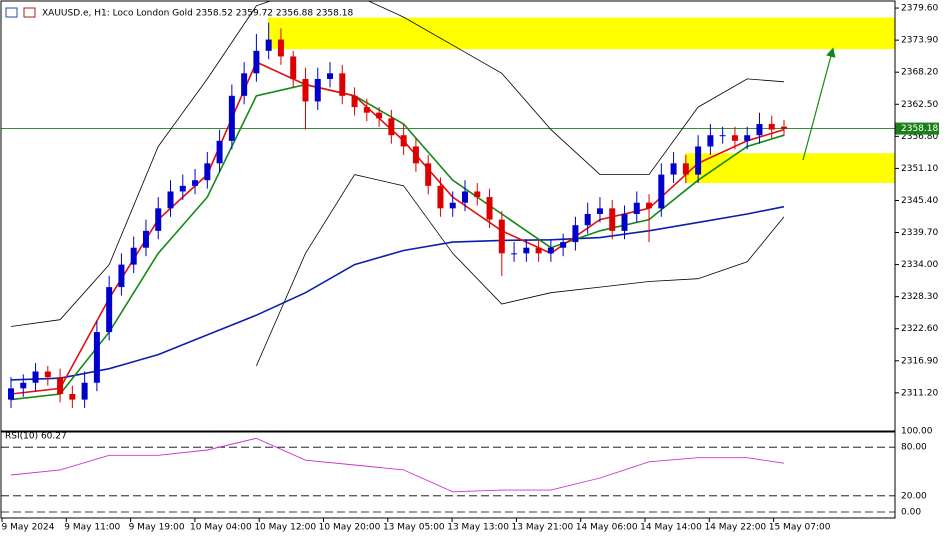 The image size is (950, 538). What do you see at coordinates (157, 528) in the screenshot?
I see `x-tick-label: 9 May 19:00` at bounding box center [157, 528].